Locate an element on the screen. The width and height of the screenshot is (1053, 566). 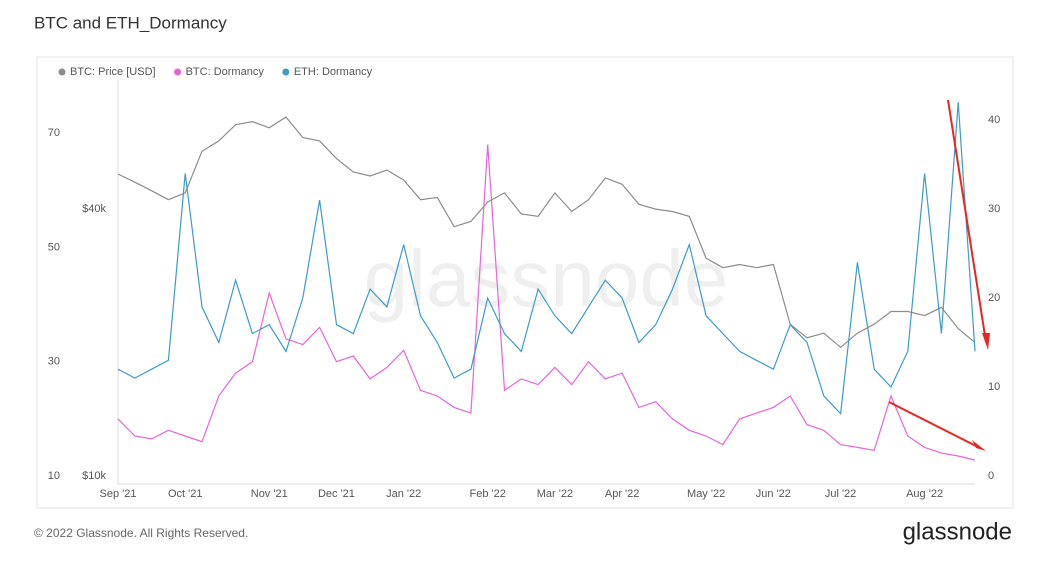
x-tick-label: Aug '22 is located at coordinates (924, 494).